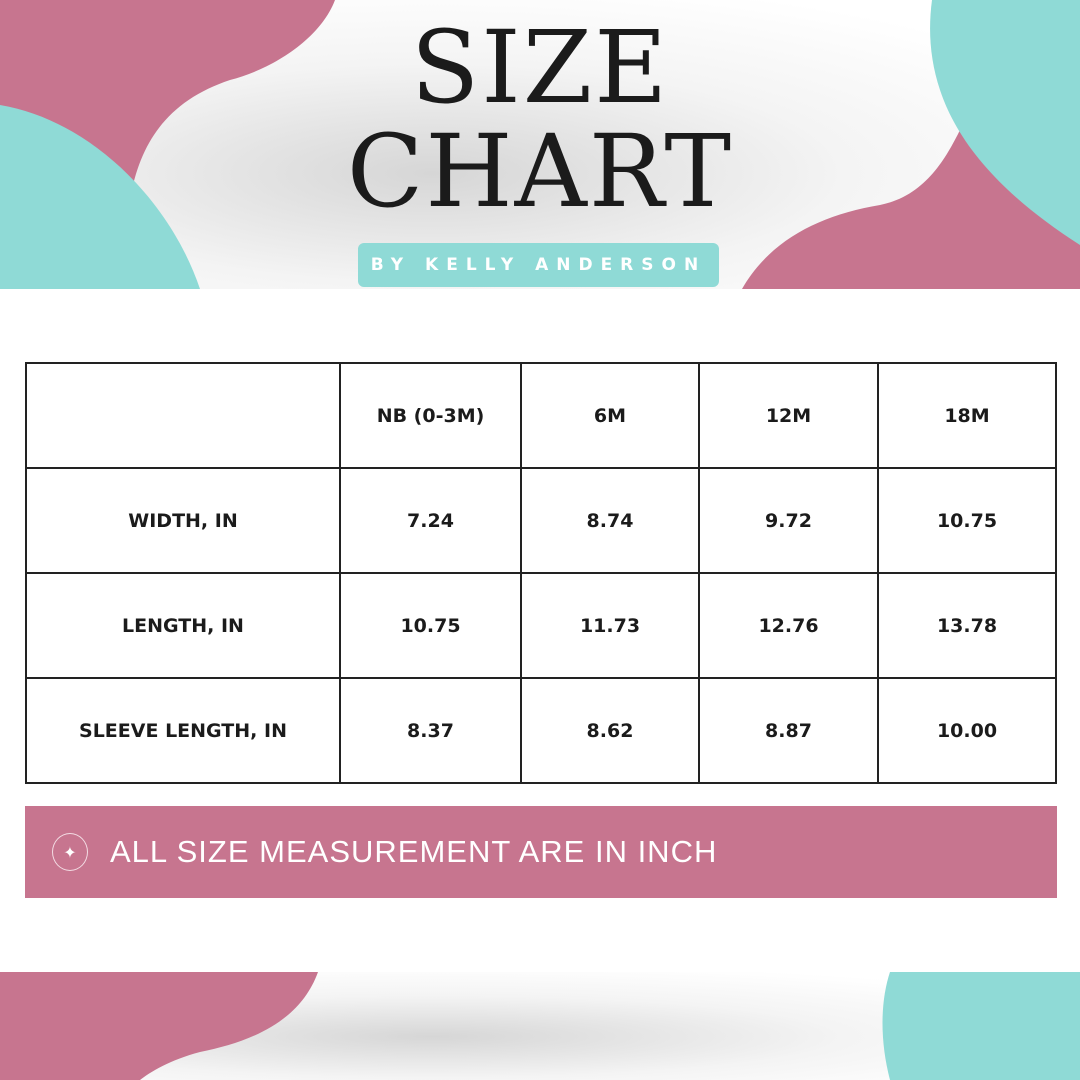 This screenshot has width=1080, height=1080. What do you see at coordinates (538, 265) in the screenshot?
I see `byline-badge: BY KELLY ANDERSON` at bounding box center [538, 265].